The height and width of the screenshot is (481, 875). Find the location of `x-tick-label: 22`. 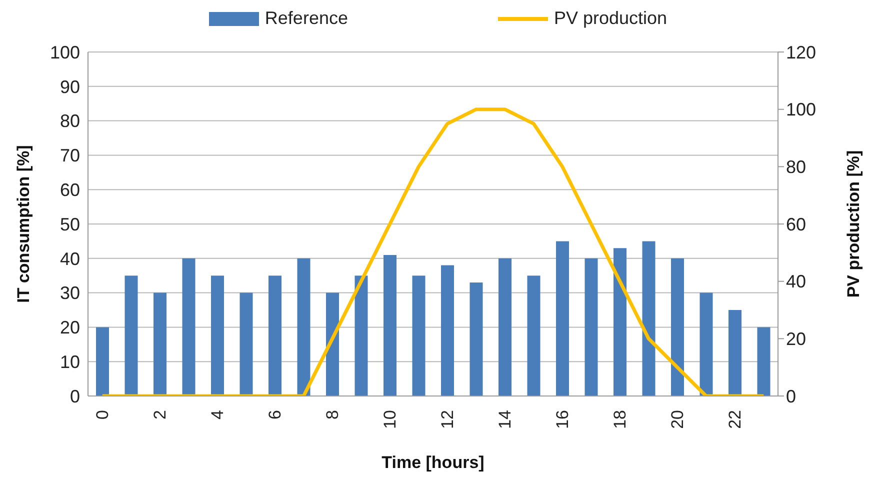

x-tick-label: 22 is located at coordinates (734, 419).